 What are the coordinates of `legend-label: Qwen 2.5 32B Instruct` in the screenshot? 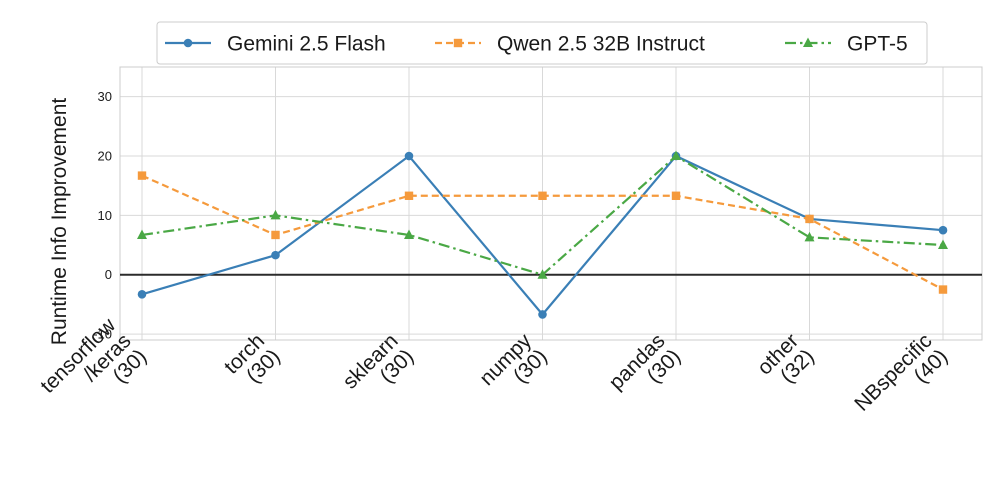 It's located at (601, 44).